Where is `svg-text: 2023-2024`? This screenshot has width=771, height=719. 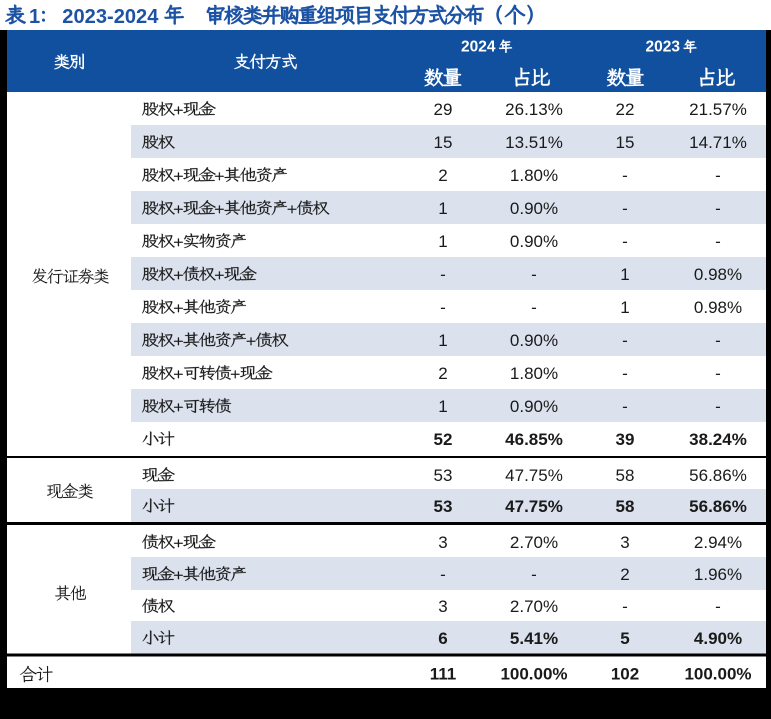 svg-text: 2023-2024 is located at coordinates (110, 17).